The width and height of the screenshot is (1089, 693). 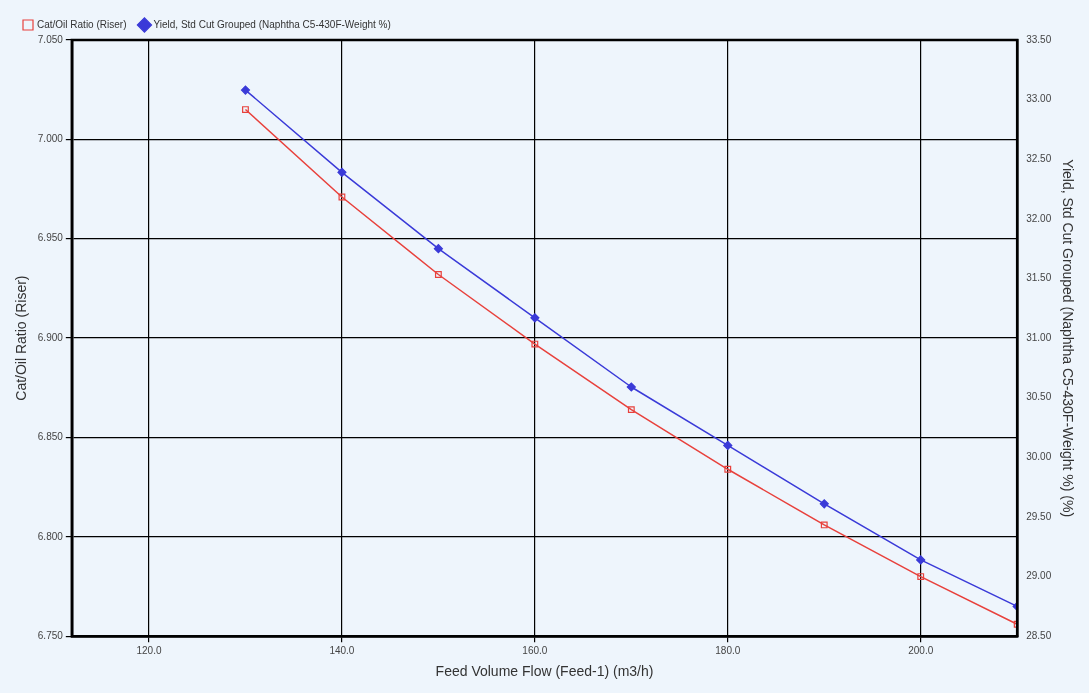 I want to click on y2-tick-label: 32.50, so click(x=1039, y=158).